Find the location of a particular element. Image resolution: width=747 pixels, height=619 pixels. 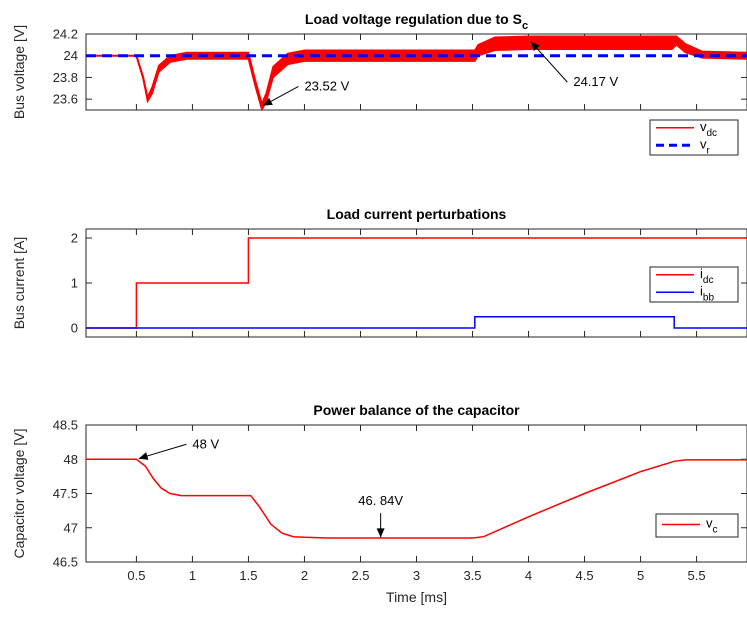

chart-title: Power balance of the capacitor is located at coordinates (416, 410).